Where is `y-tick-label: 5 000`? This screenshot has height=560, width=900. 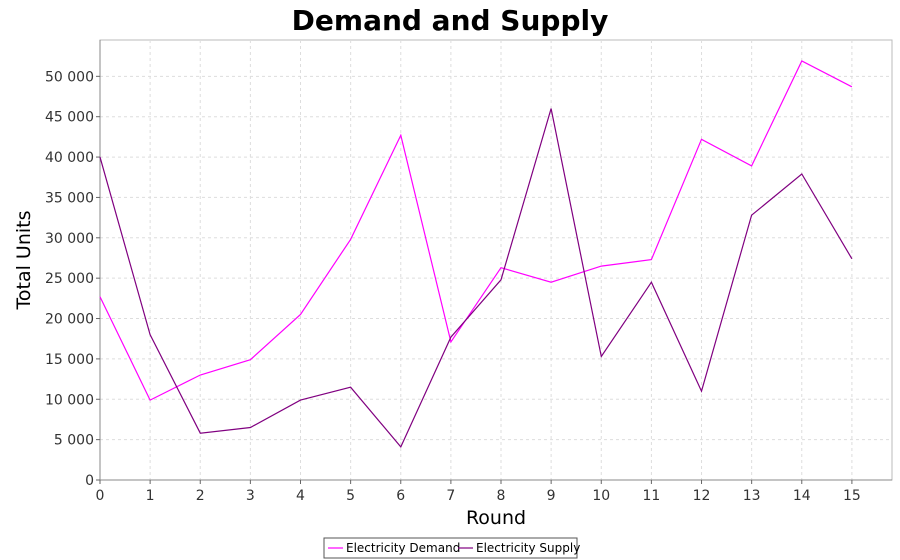 y-tick-label: 5 000 is located at coordinates (74, 441).